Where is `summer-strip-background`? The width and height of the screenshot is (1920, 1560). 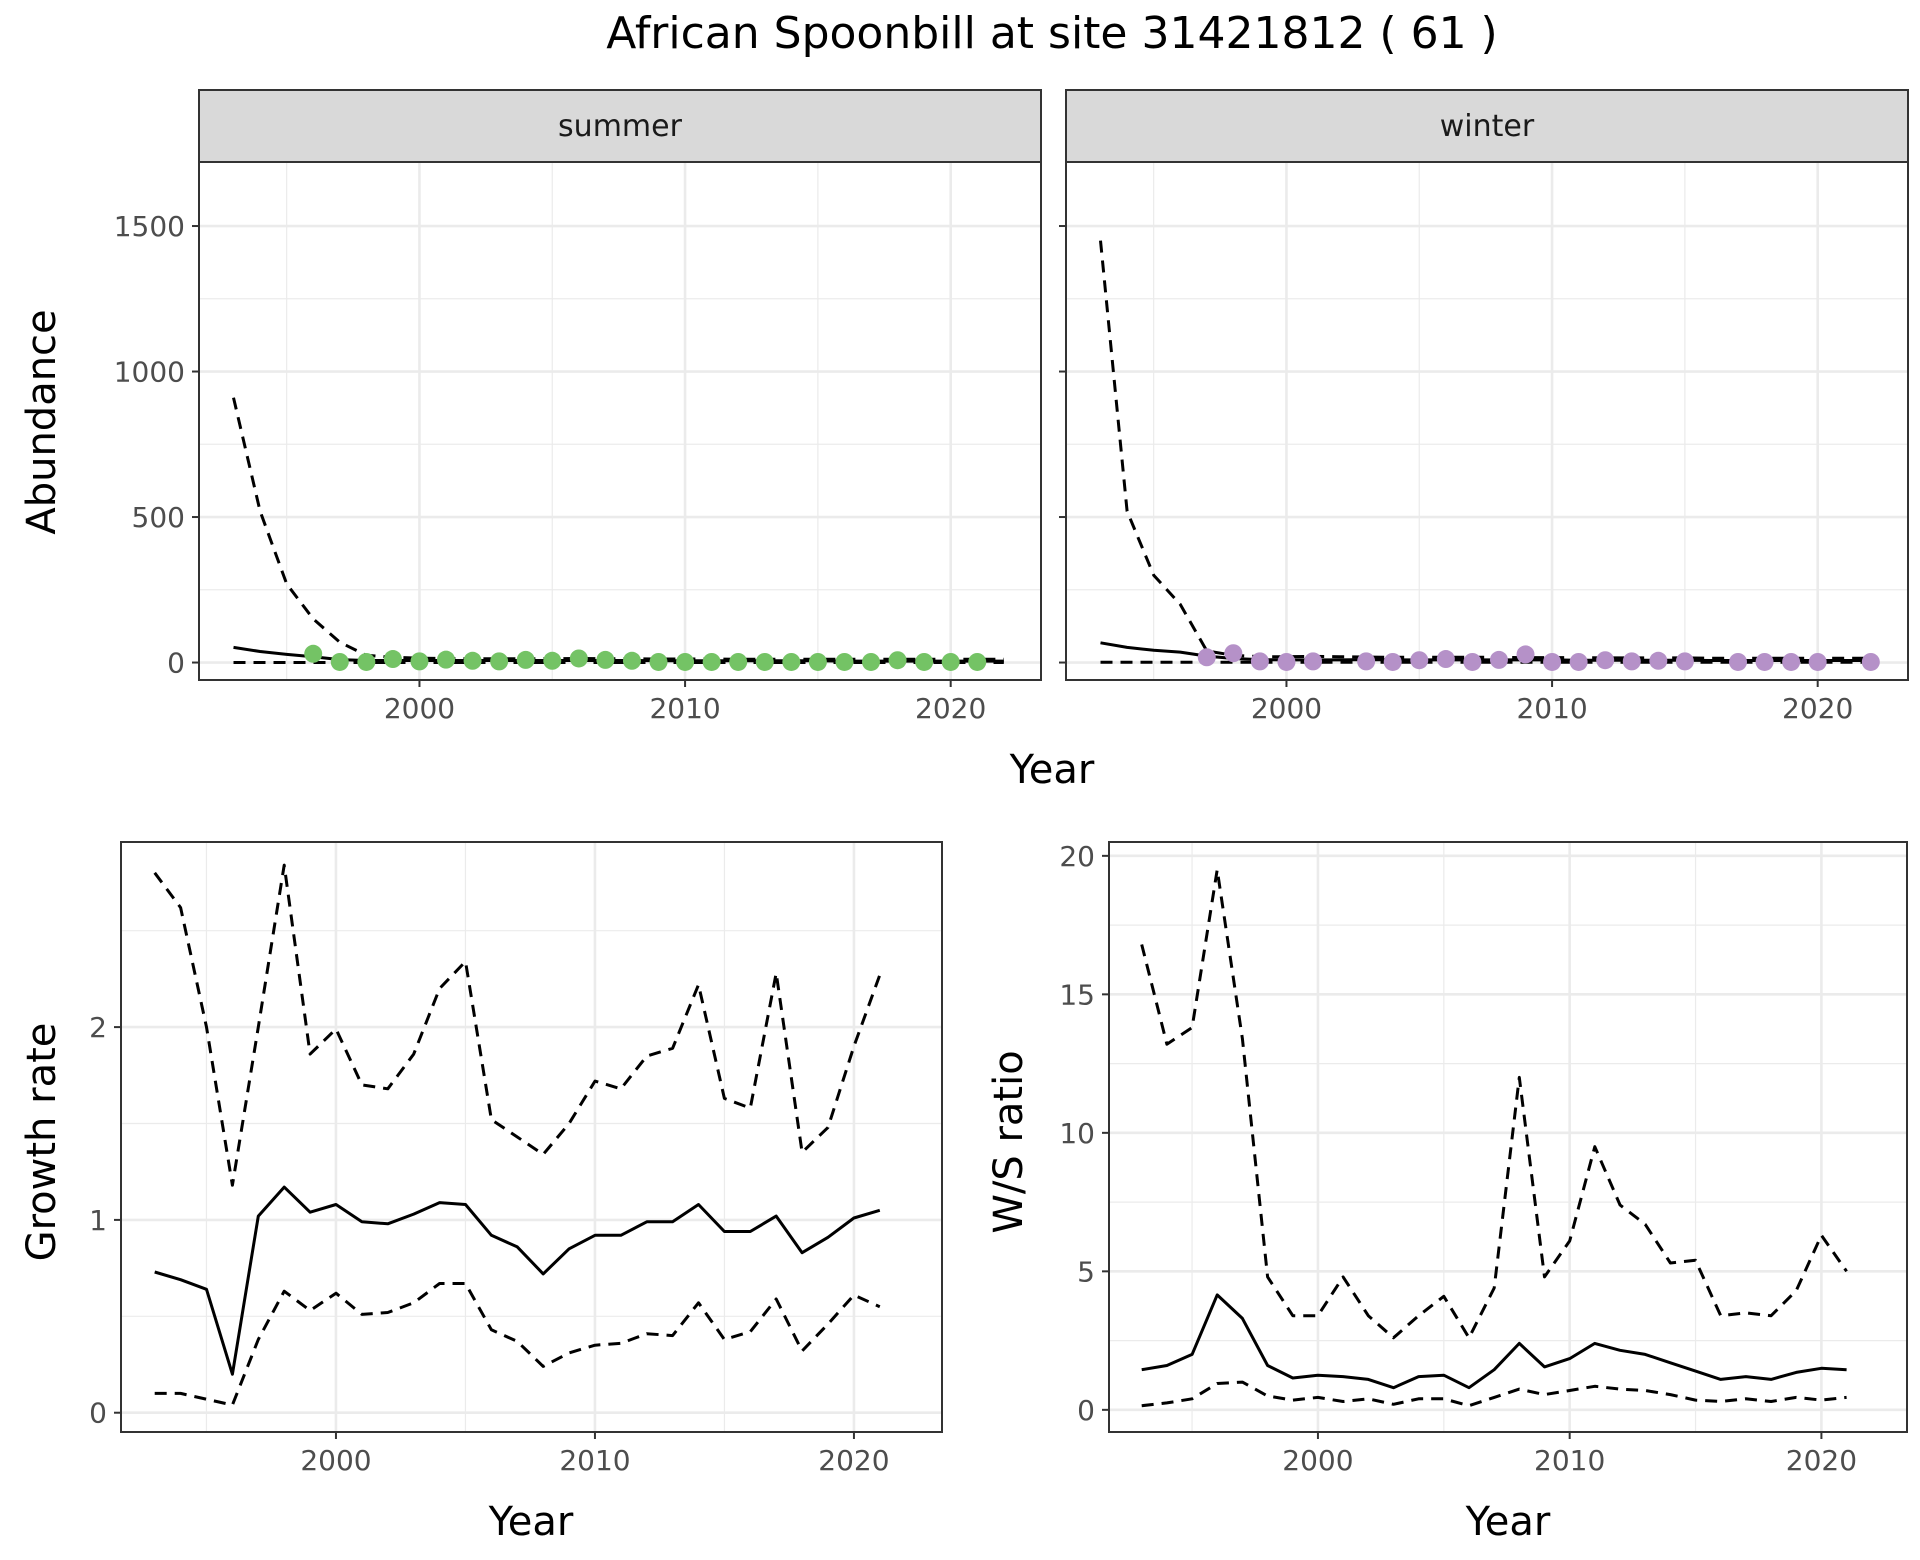
summer-strip-background is located at coordinates (620, 126).